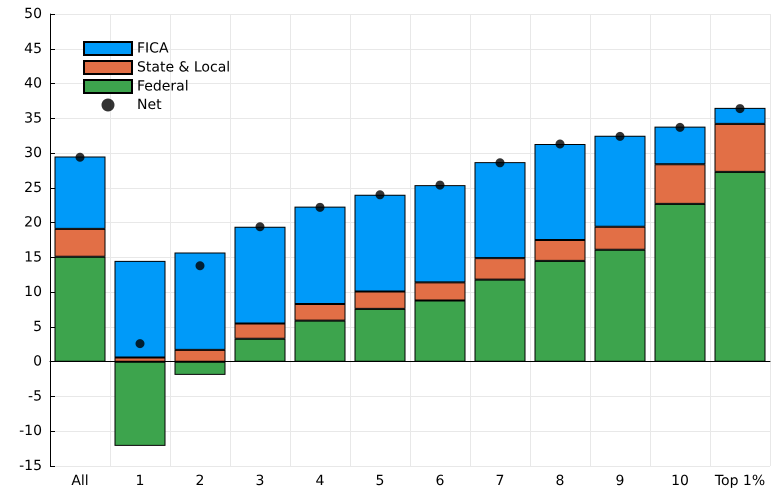 The width and height of the screenshot is (772, 492). What do you see at coordinates (740, 481) in the screenshot?
I see `x-tick-label: Top 1%` at bounding box center [740, 481].